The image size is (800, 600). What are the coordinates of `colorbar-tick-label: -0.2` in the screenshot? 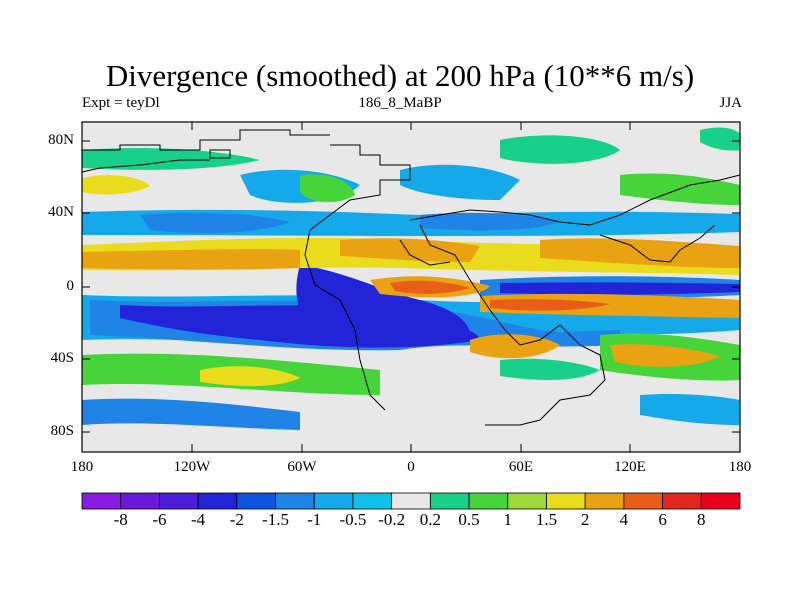 It's located at (392, 519).